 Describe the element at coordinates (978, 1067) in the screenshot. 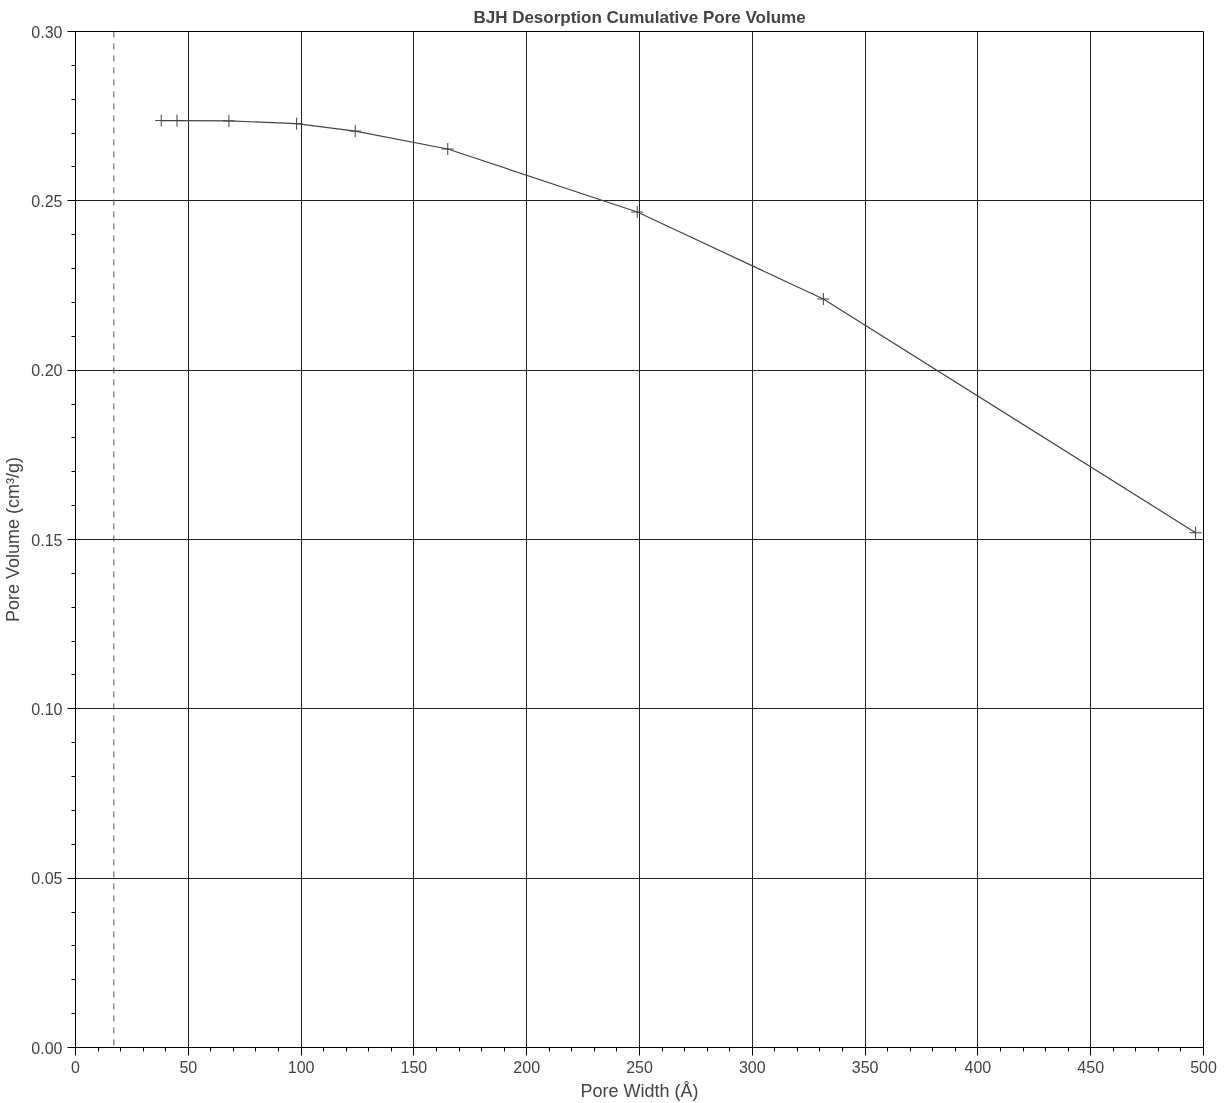

I see `x-tick-label: 400` at that location.